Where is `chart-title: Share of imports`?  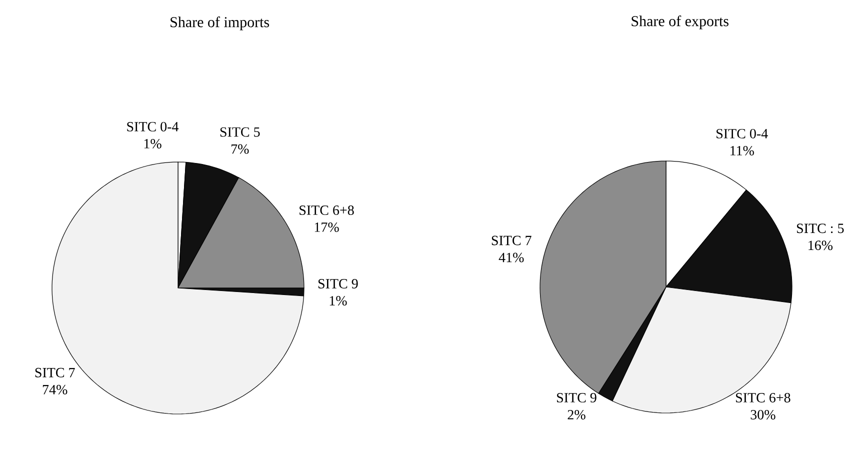
chart-title: Share of imports is located at coordinates (220, 23).